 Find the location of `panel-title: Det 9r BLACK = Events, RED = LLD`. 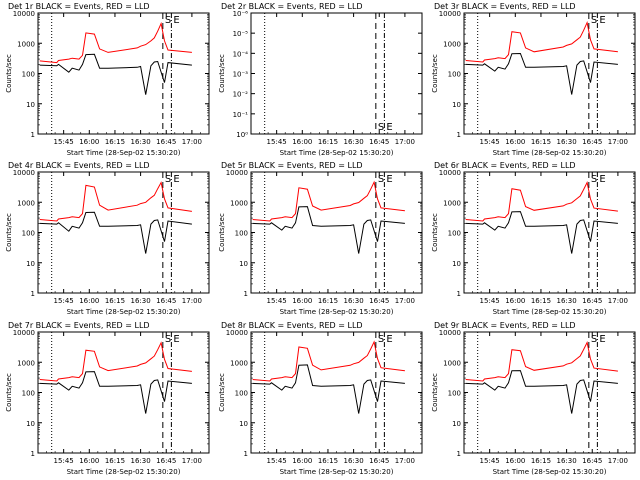

panel-title: Det 9r BLACK = Events, RED = LLD is located at coordinates (505, 325).